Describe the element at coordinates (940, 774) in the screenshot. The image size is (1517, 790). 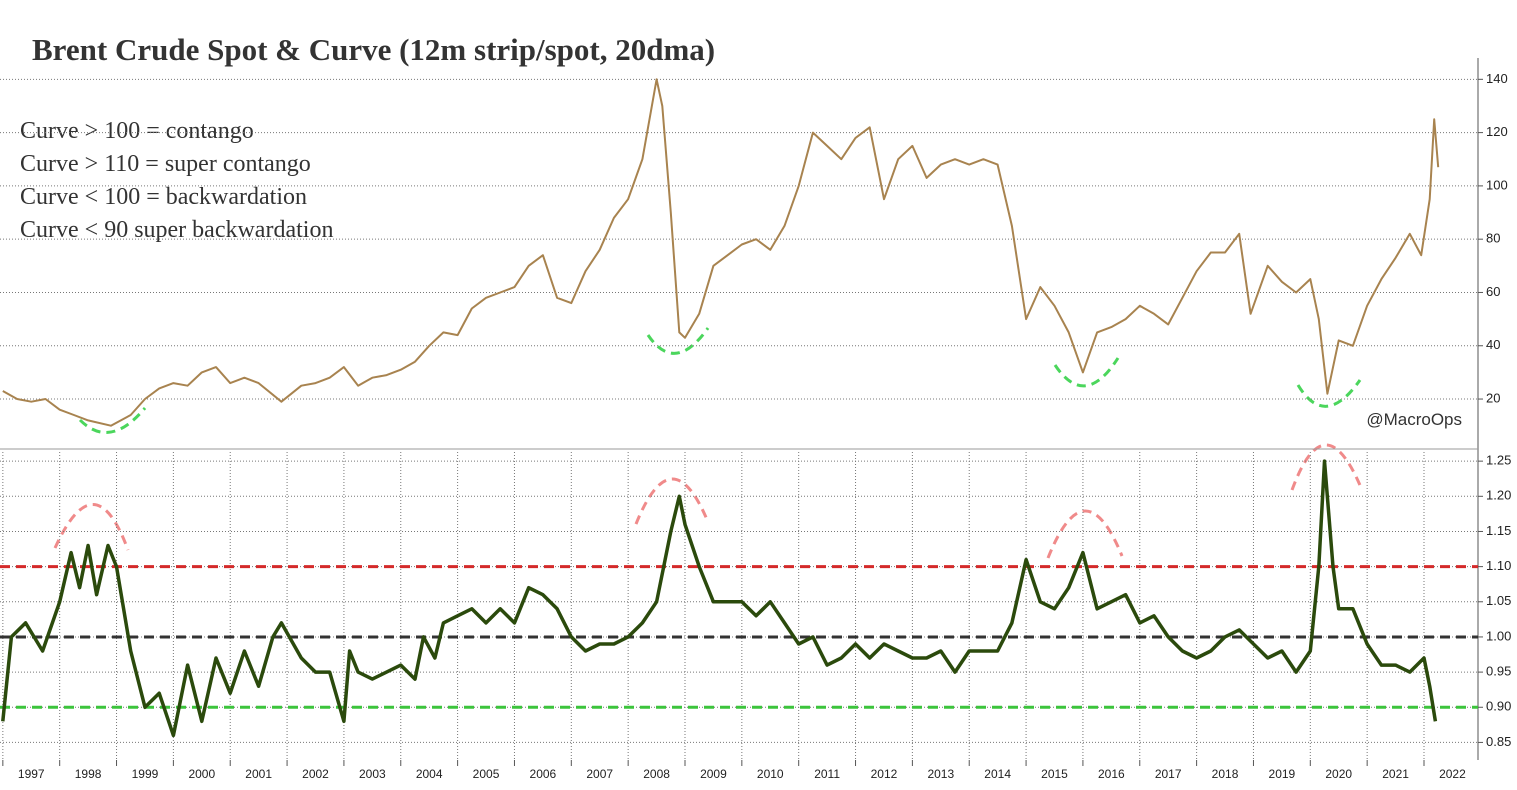
I see `x-tick-label: 2013` at that location.